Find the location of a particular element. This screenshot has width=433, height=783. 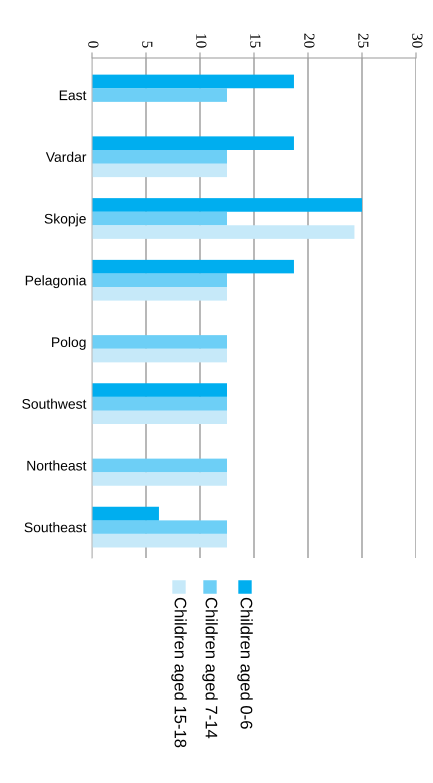

legend-label: Children aged 7-14 is located at coordinates (210, 668).